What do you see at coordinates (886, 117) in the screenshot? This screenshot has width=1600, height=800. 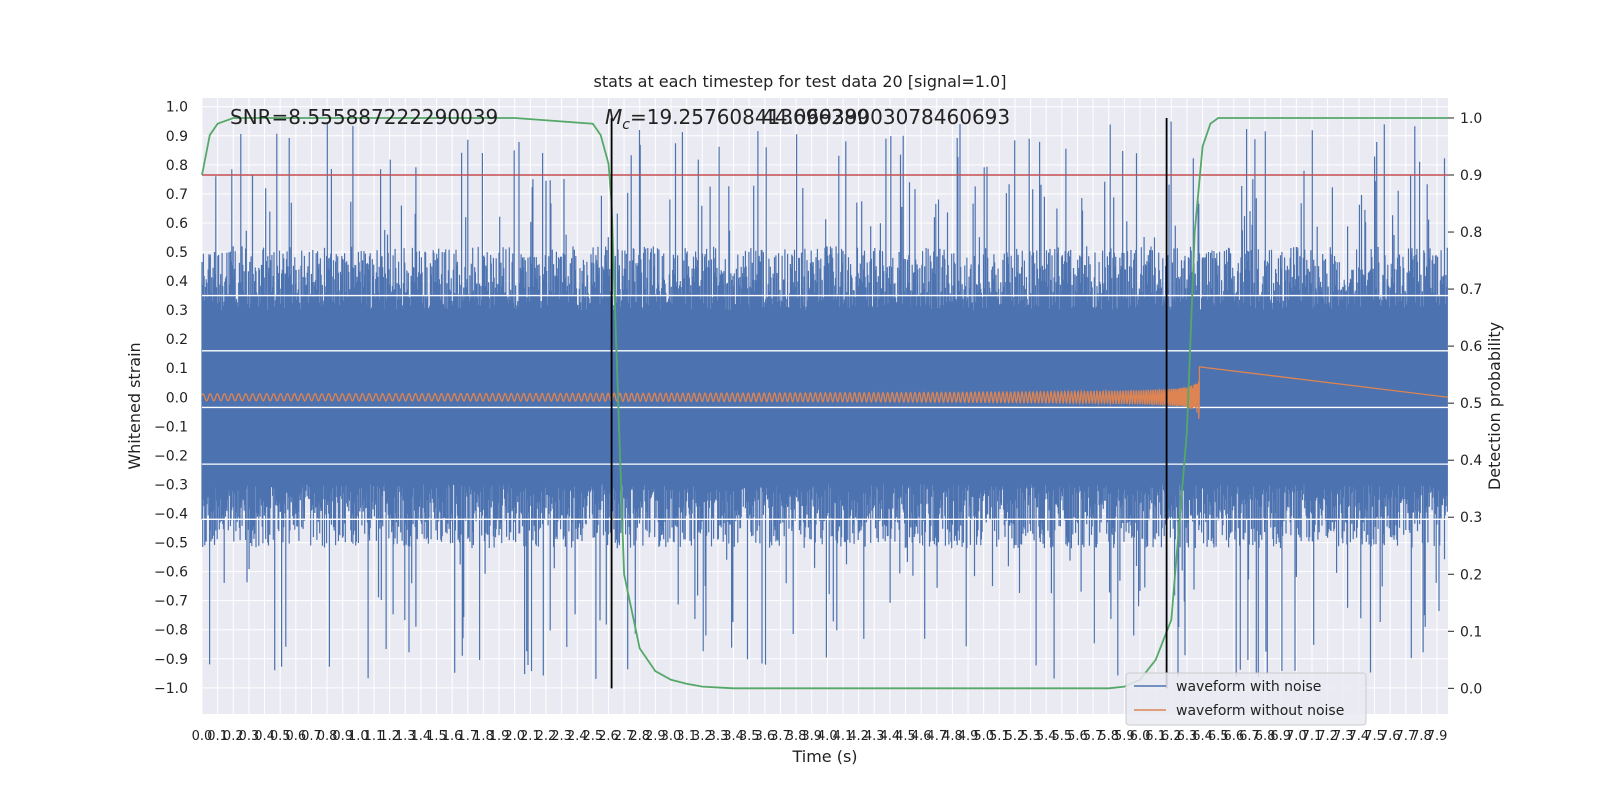 I see `mc-overlap-annotation: 44.06939003078460693` at bounding box center [886, 117].